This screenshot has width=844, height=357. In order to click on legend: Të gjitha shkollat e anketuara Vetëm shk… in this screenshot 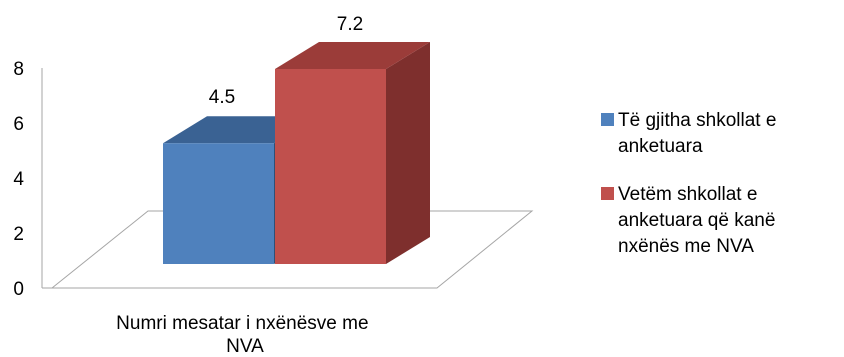, I will do `click(691, 183)`.